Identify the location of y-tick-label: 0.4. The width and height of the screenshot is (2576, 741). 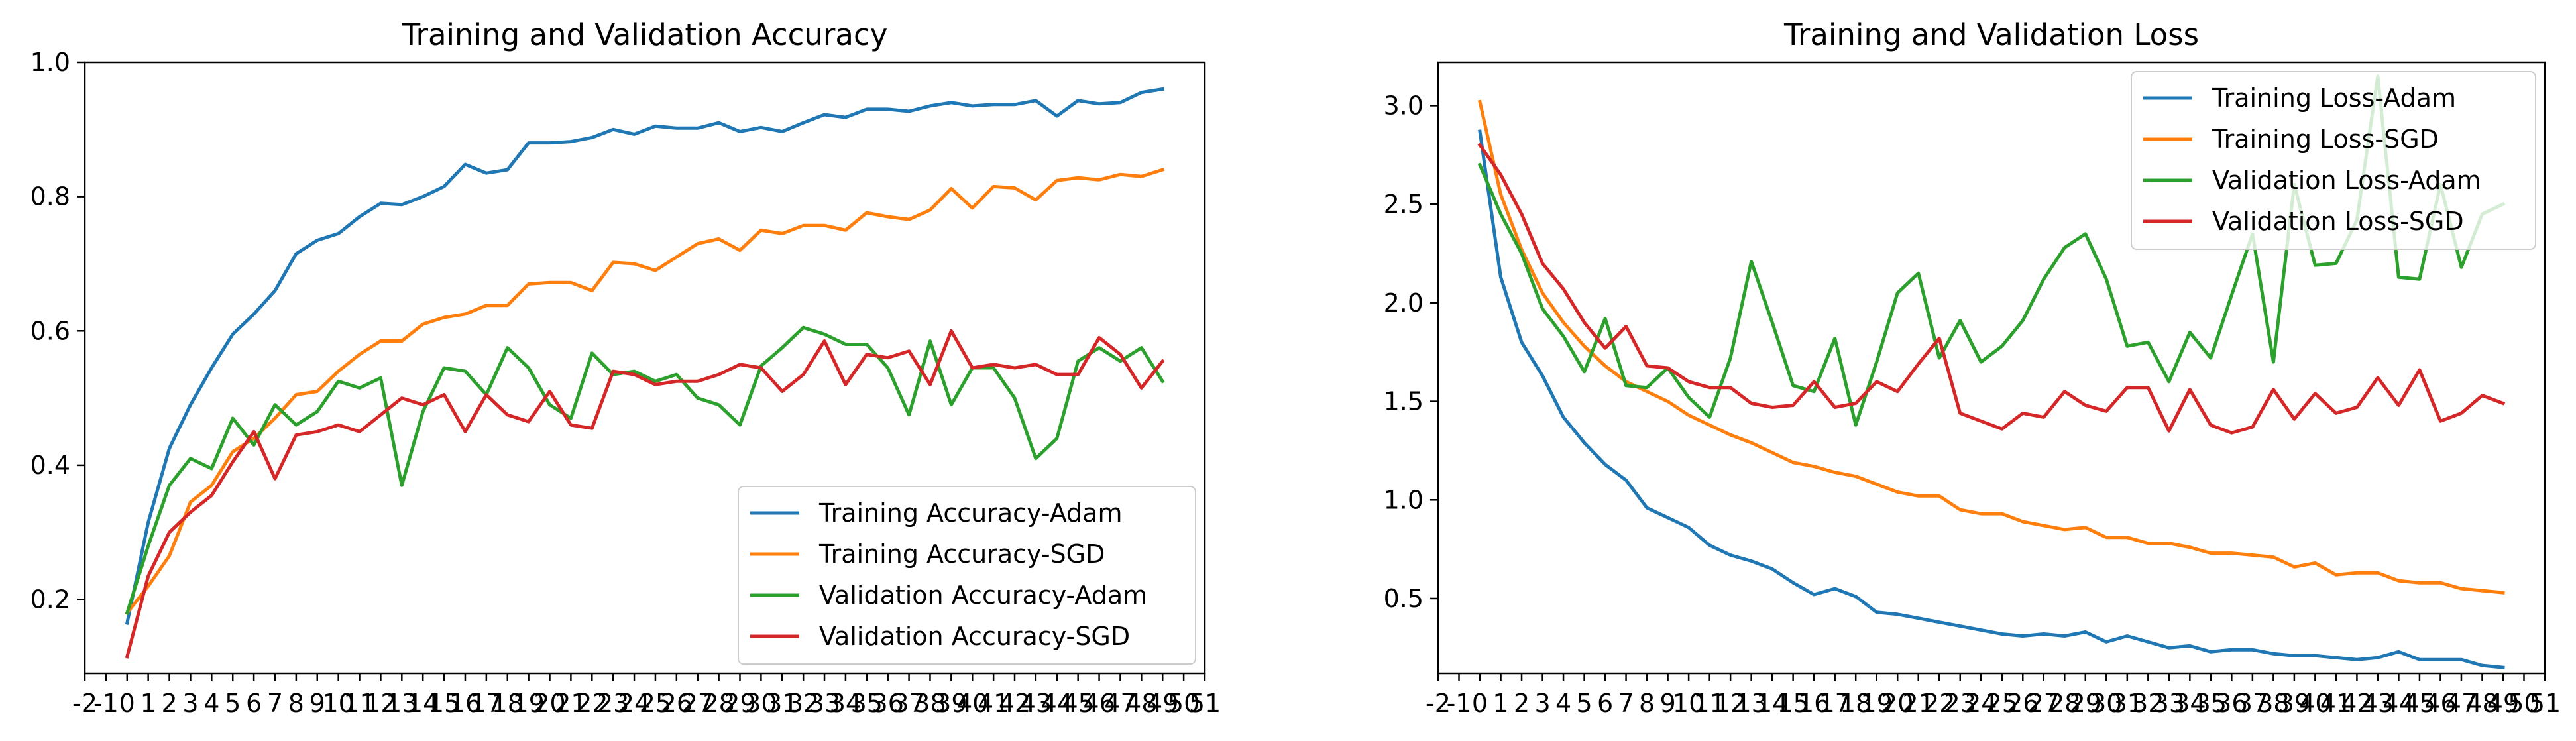
(50, 465).